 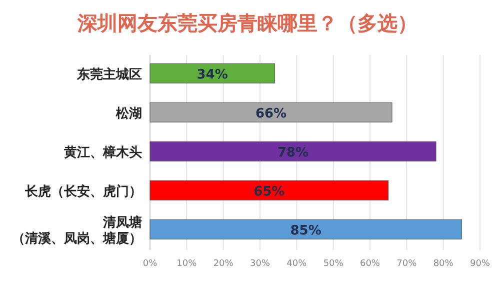 I want to click on y-tick-label: 东莞主城区, so click(x=109, y=74).